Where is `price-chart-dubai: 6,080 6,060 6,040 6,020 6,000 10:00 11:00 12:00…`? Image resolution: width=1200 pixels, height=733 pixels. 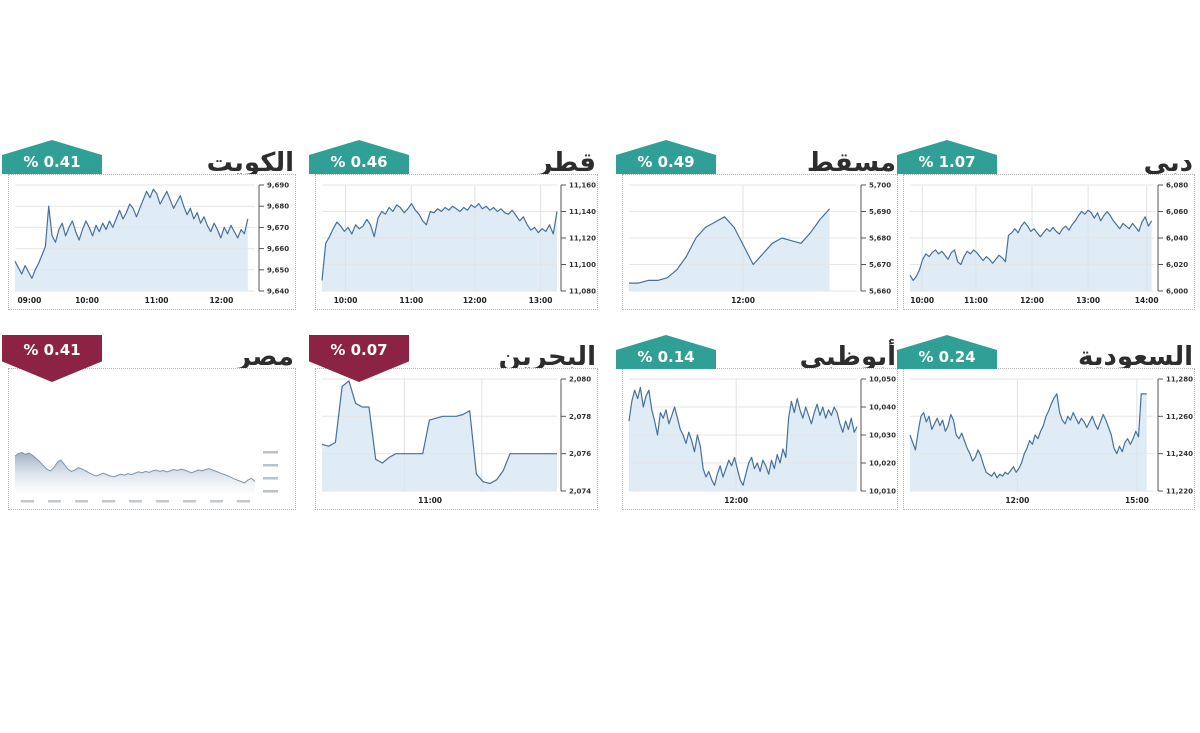
price-chart-dubai: 6,080 6,060 6,040 6,020 6,000 10:00 11:00 12:00… is located at coordinates (1048, 243).